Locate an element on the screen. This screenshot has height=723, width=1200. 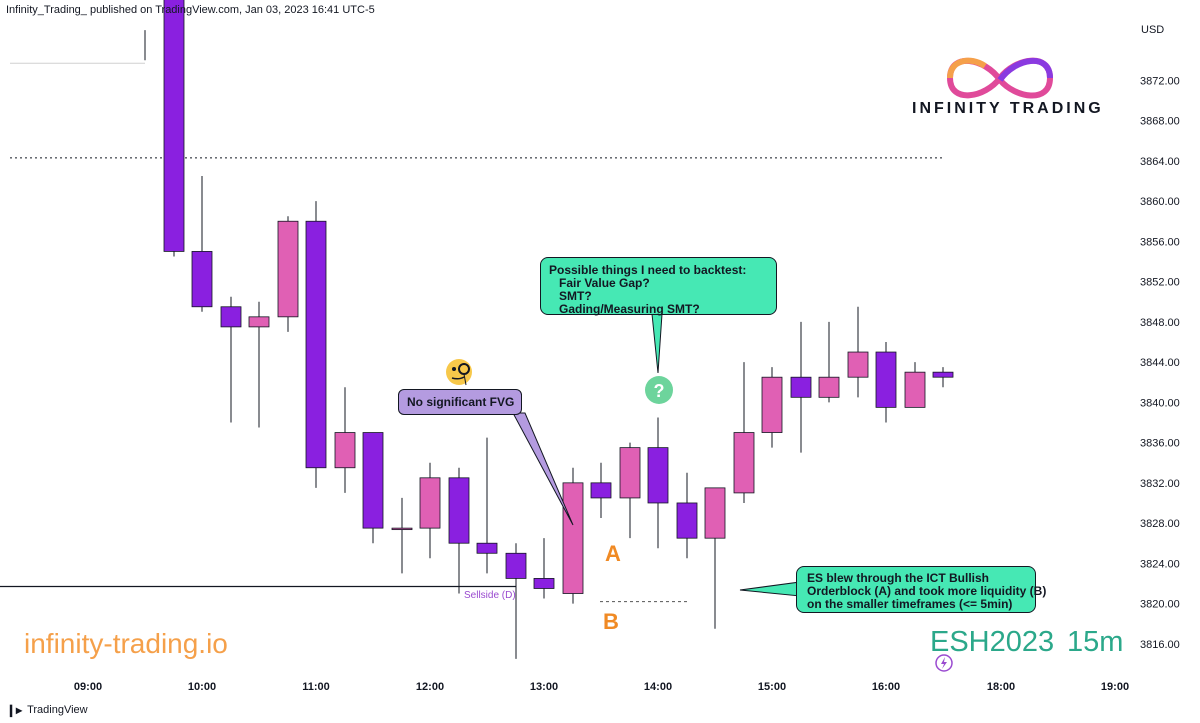
x-tick-label: 18:00 is located at coordinates (1001, 687).